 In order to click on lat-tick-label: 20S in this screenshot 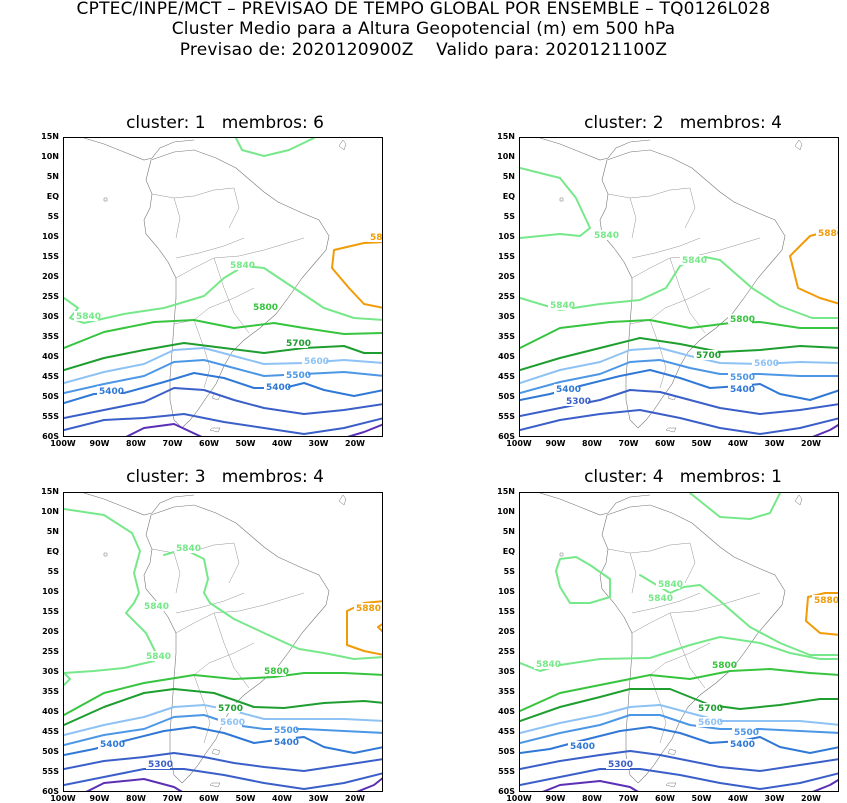, I will do `click(50, 276)`.